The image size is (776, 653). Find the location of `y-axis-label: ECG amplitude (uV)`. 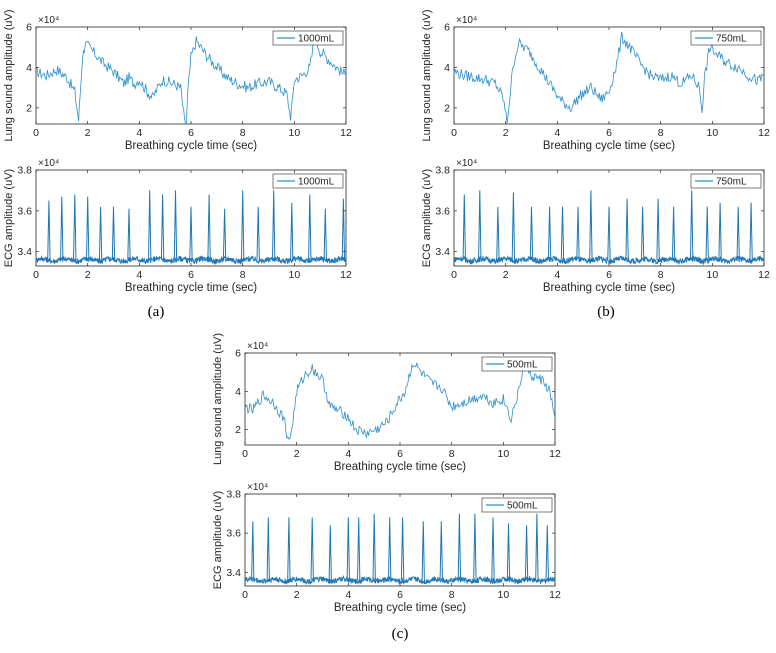

y-axis-label: ECG amplitude (uV) is located at coordinates (9, 218).